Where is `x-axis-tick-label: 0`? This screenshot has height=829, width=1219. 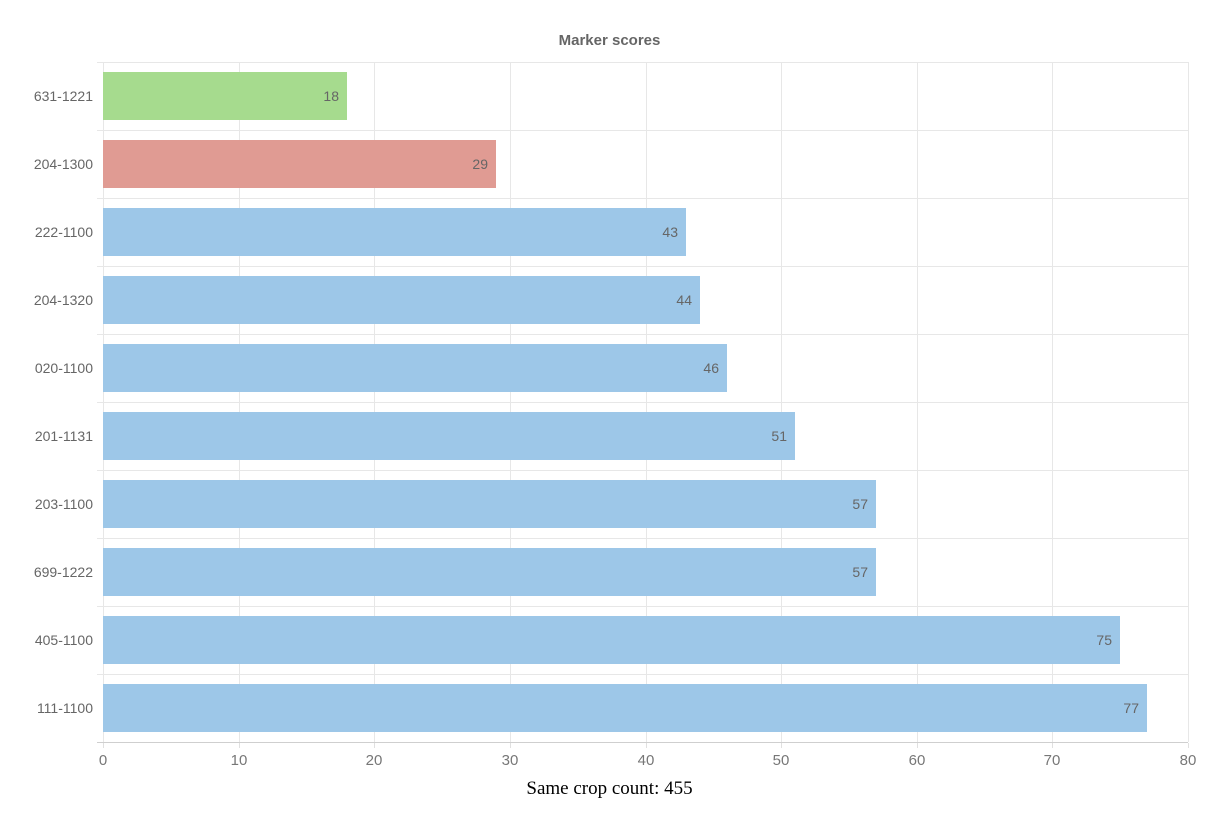 x-axis-tick-label: 0 is located at coordinates (103, 760).